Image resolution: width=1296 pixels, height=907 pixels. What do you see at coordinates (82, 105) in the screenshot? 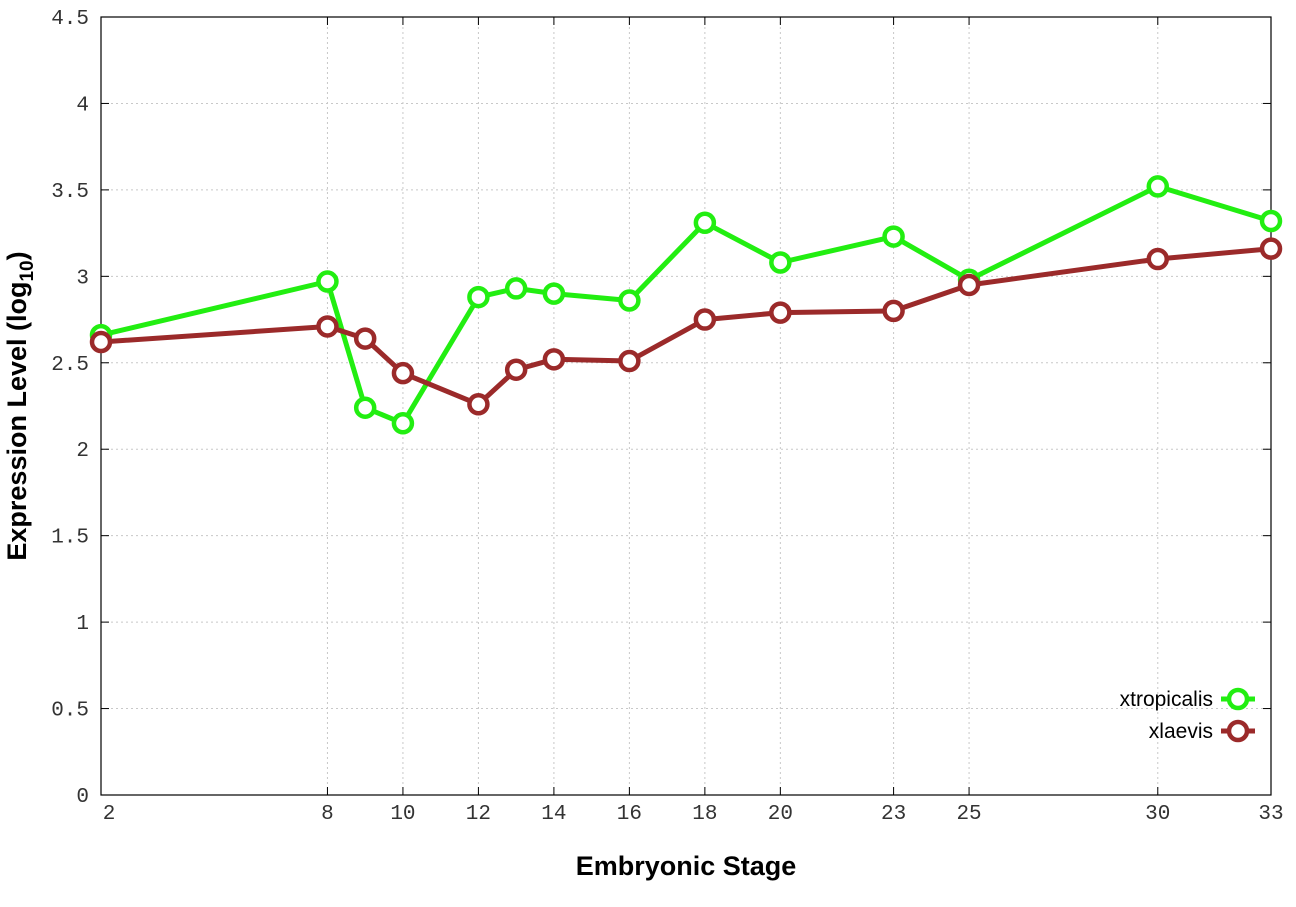
I see `y-tick-label: 4` at bounding box center [82, 105].